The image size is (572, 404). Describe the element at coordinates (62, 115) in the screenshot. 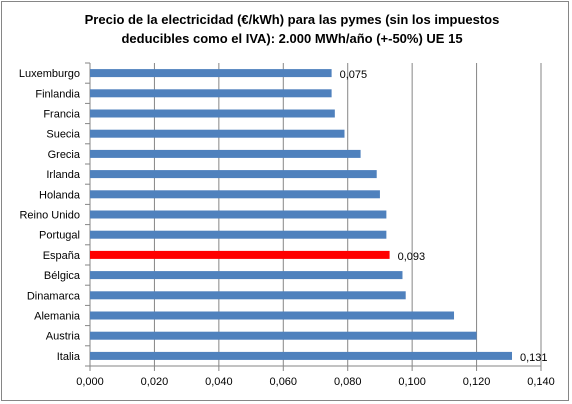

I see `category-label: Francia` at that location.